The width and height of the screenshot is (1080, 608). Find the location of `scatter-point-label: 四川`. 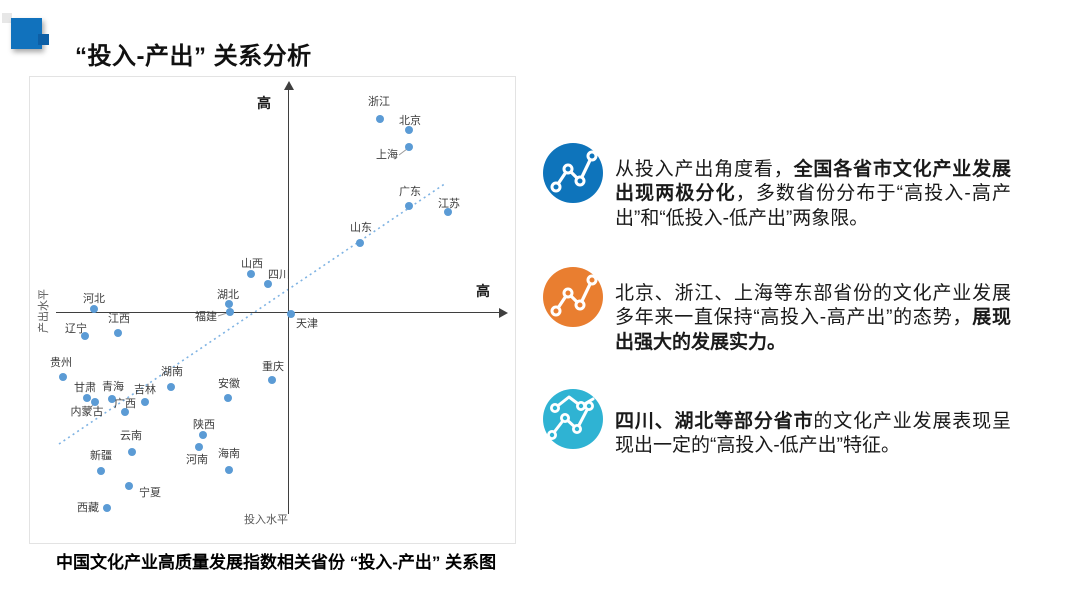

scatter-point-label: 四川 is located at coordinates (279, 275).